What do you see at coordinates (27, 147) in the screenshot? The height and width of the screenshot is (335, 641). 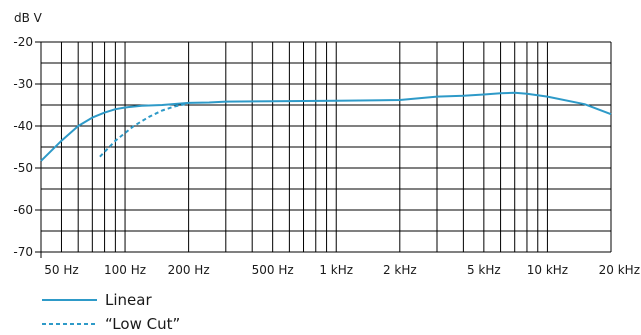 I see `y-tick-labels: -20 -30 -40 -50 -60 -70` at bounding box center [27, 147].